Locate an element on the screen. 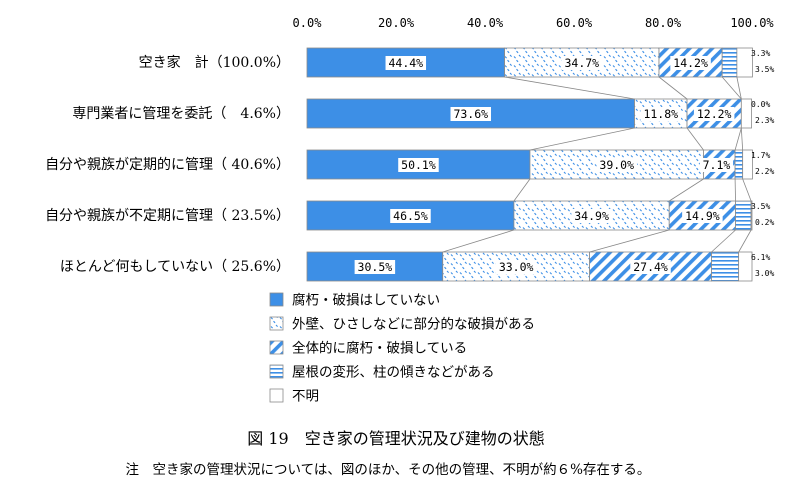 This screenshot has width=800, height=488. x-tick-label: 0.0% is located at coordinates (308, 23).